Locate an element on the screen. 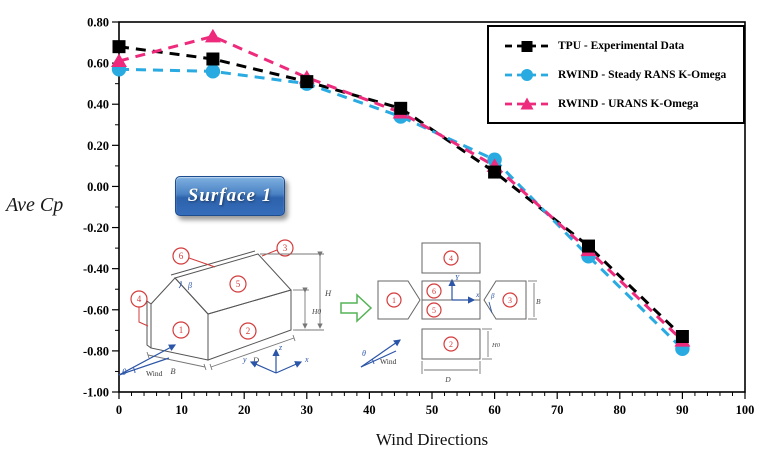 This screenshot has height=463, width=760. surface-badge-label: Surface 1 is located at coordinates (230, 195).